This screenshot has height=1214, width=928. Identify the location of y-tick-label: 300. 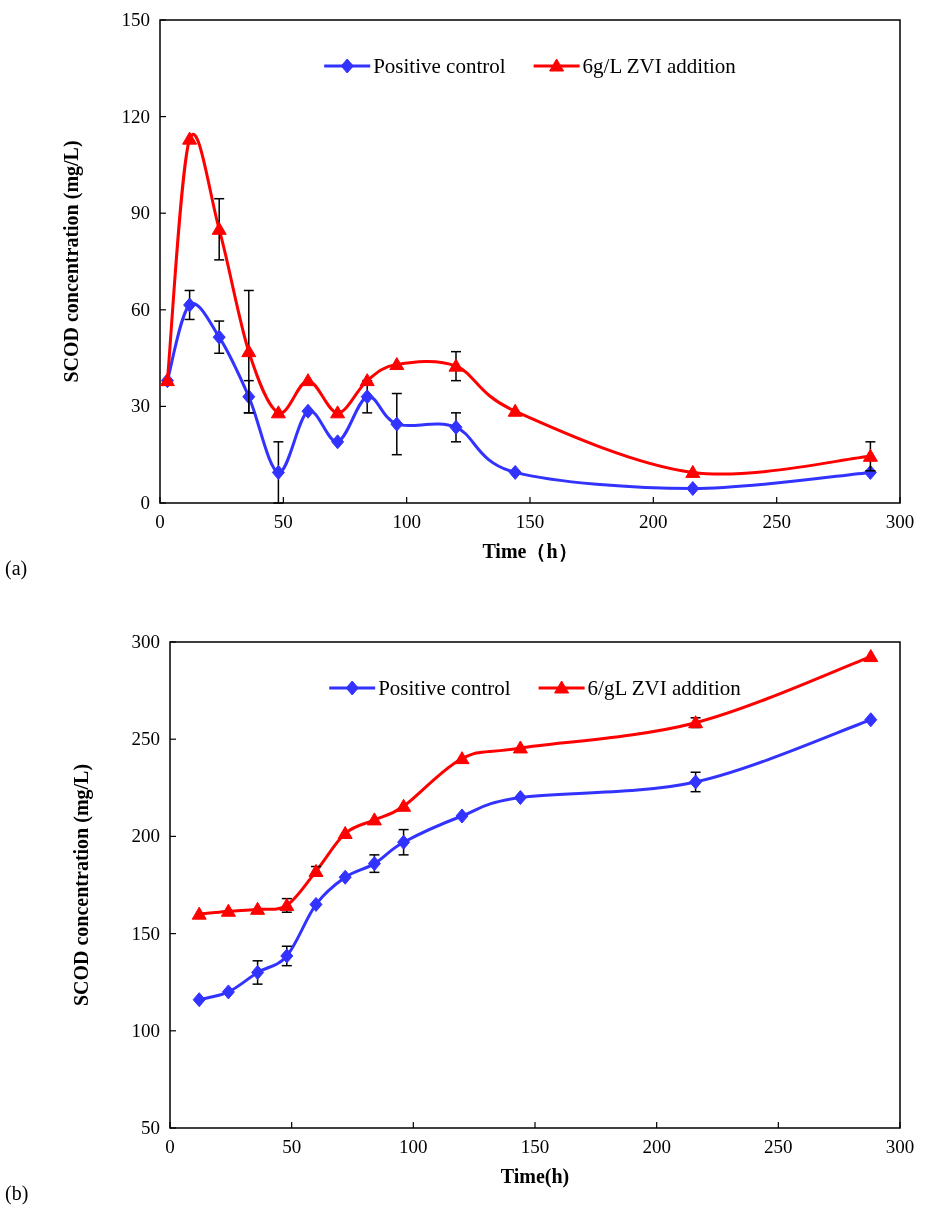
(145, 641).